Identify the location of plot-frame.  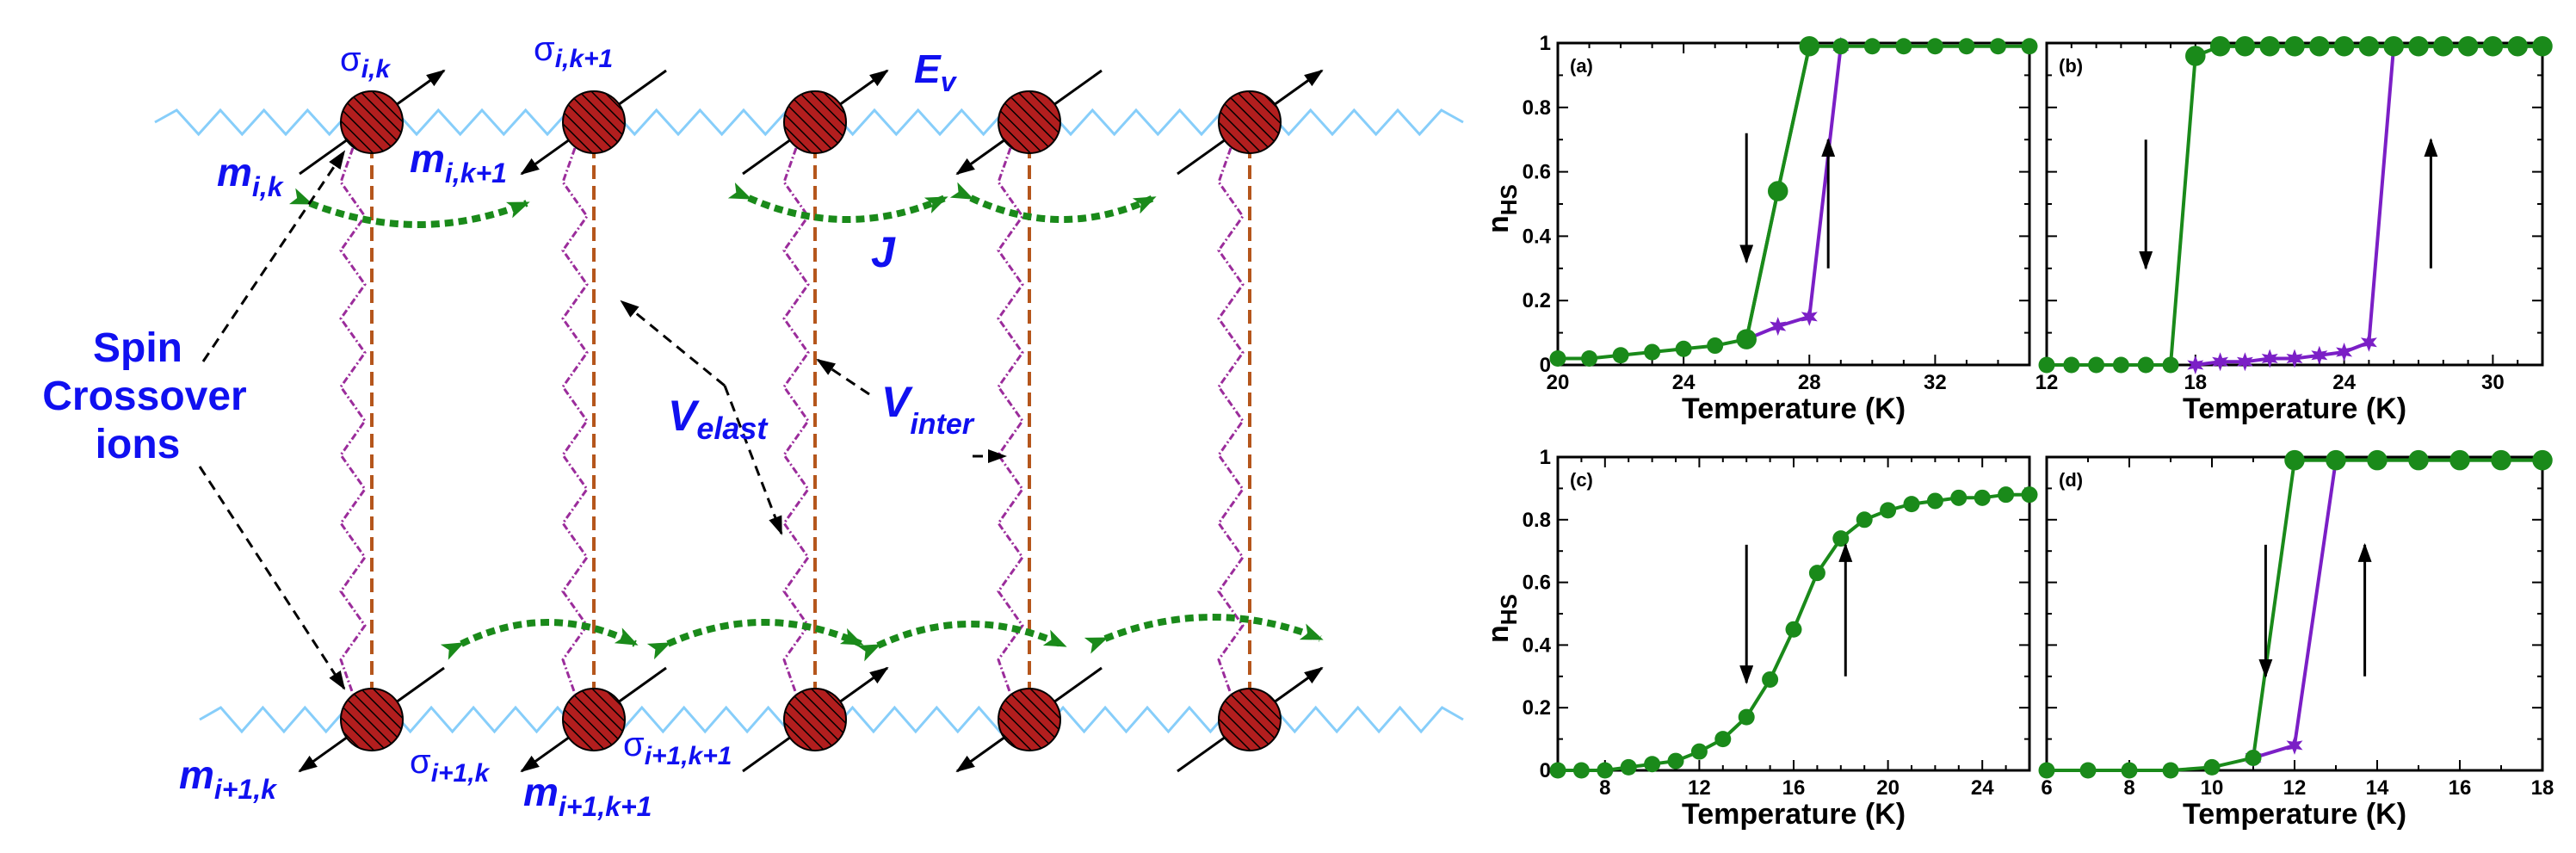
(1793, 204).